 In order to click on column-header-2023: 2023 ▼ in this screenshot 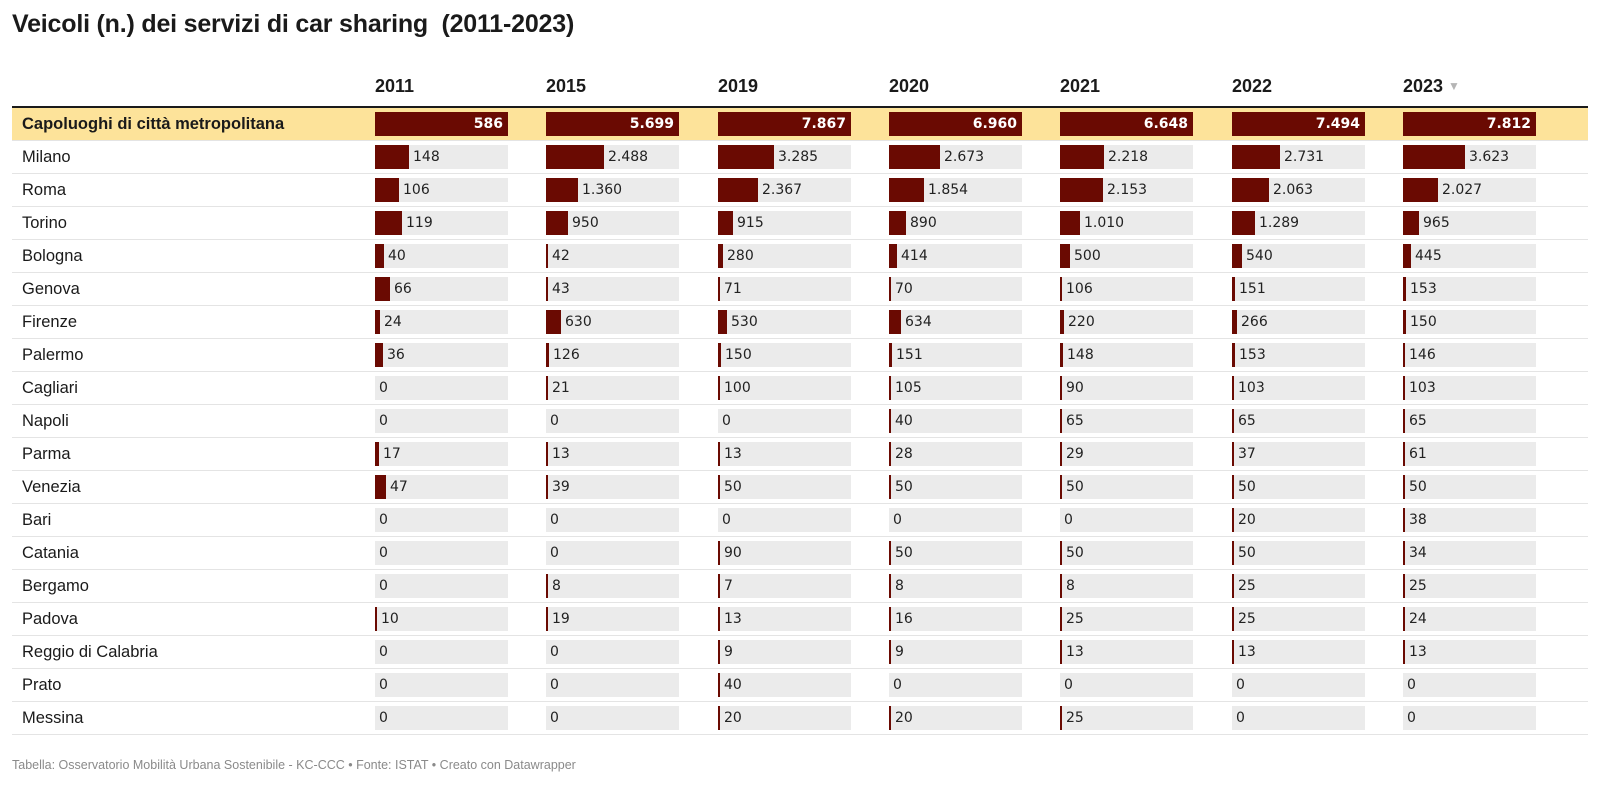, I will do `click(1431, 86)`.